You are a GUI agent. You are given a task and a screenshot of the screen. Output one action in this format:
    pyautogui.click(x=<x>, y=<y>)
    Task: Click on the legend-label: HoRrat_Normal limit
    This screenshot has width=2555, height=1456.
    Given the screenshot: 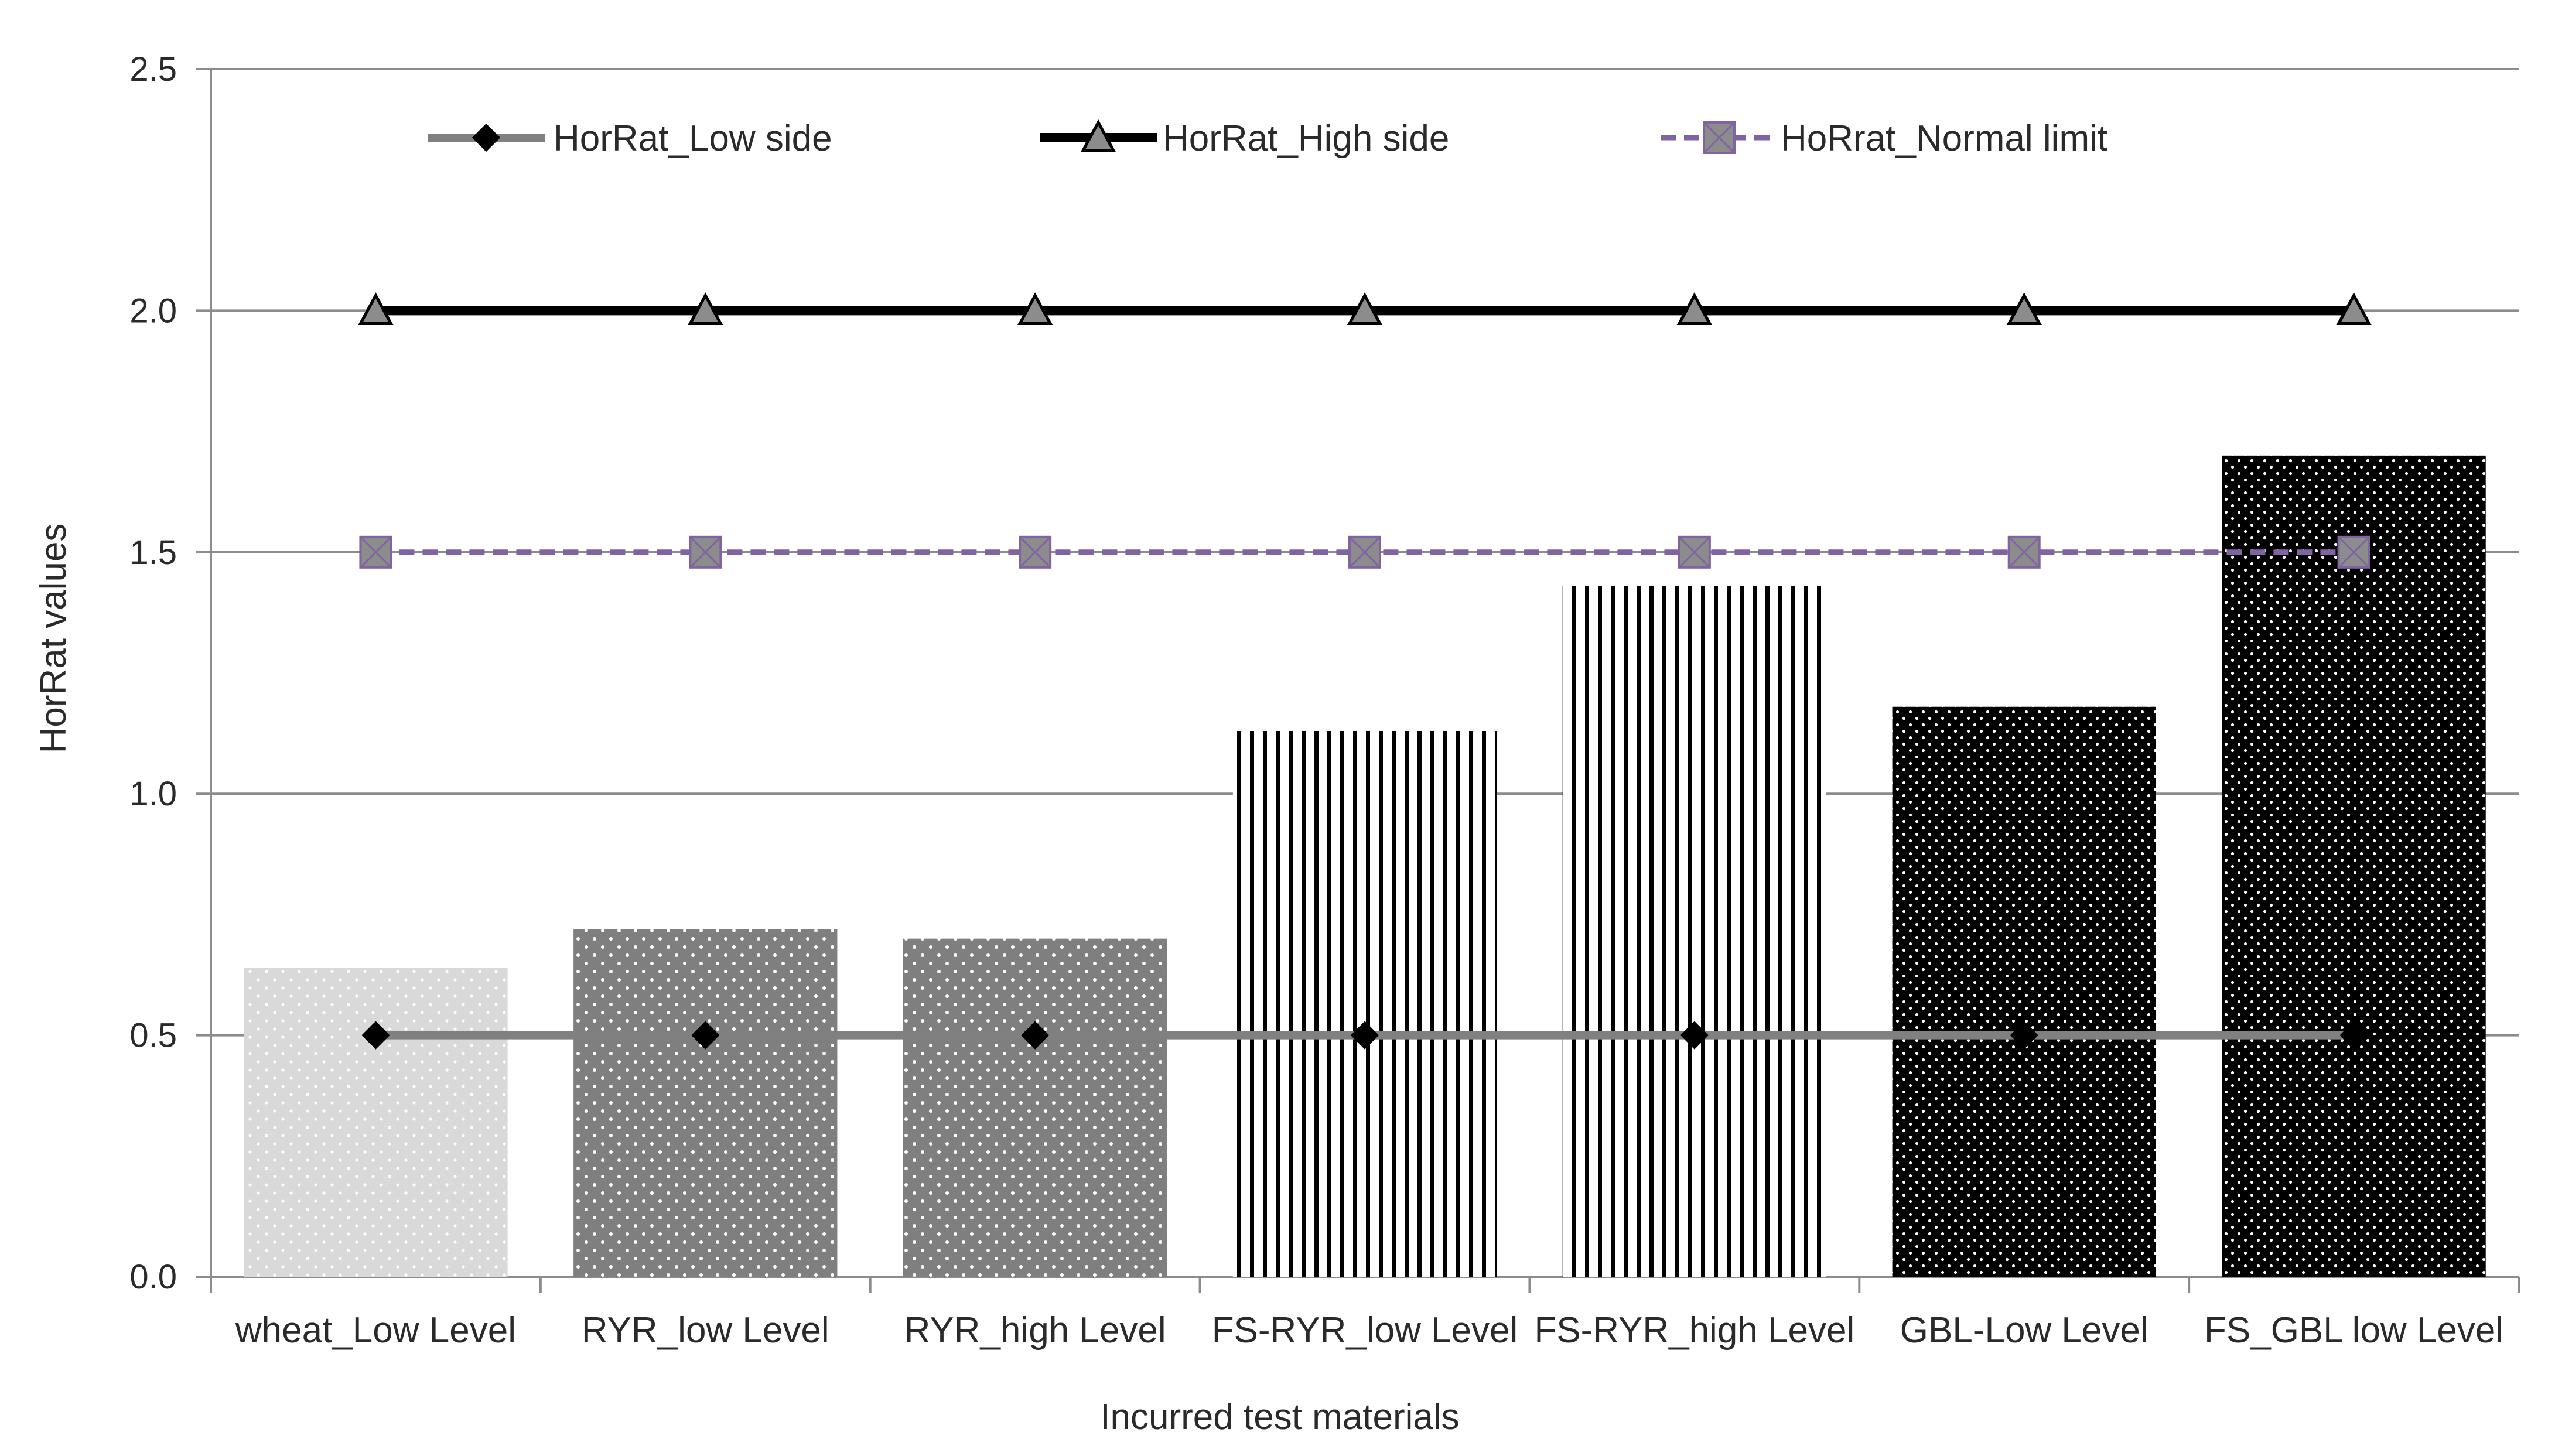 What is the action you would take?
    pyautogui.click(x=1944, y=138)
    